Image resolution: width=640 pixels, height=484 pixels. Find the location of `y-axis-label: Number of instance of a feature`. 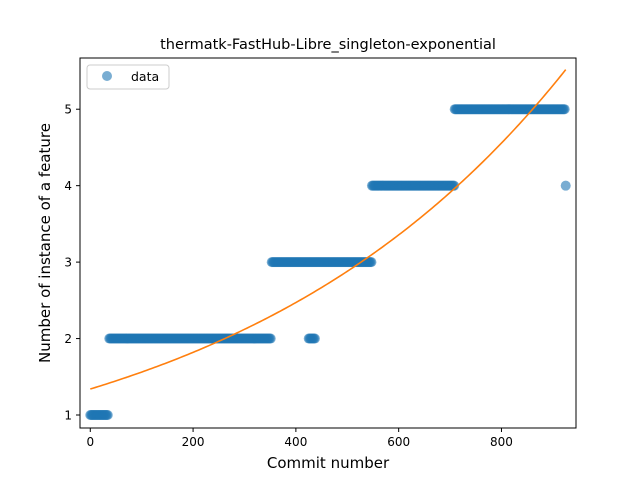

y-axis-label: Number of instance of a feature is located at coordinates (45, 243).